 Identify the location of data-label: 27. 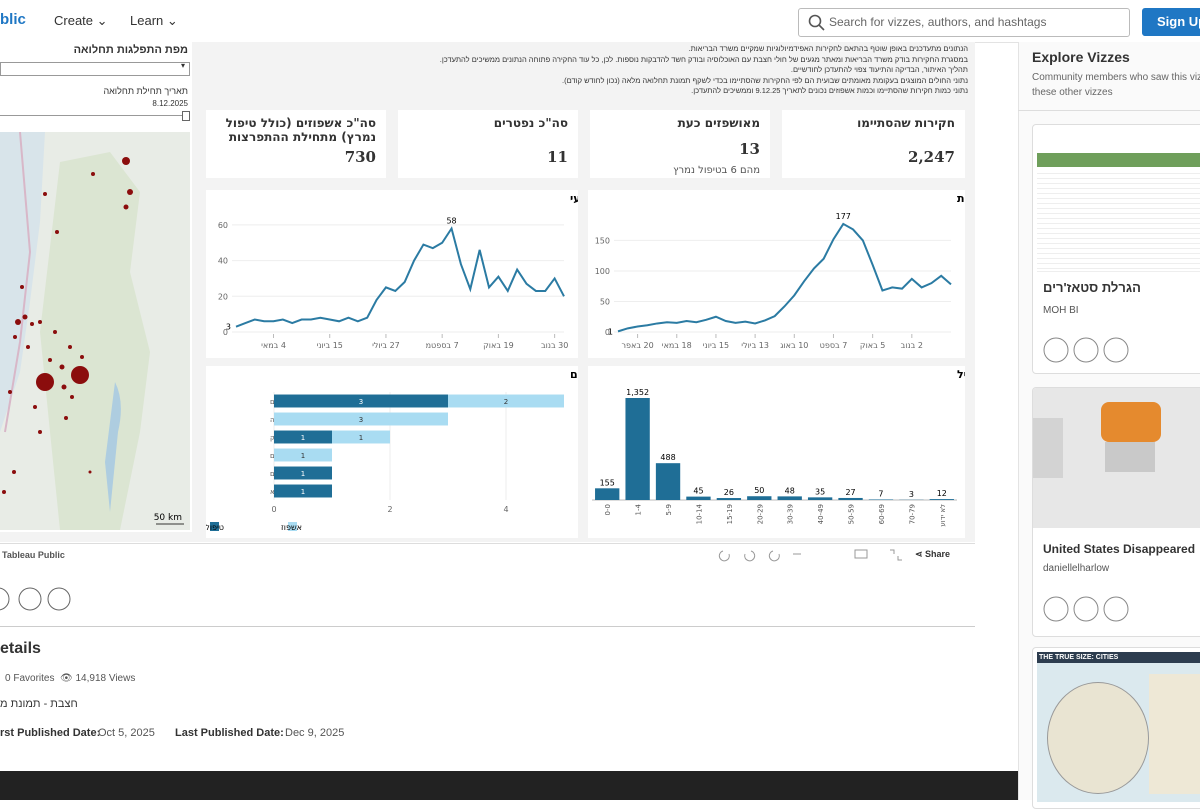
(850, 492).